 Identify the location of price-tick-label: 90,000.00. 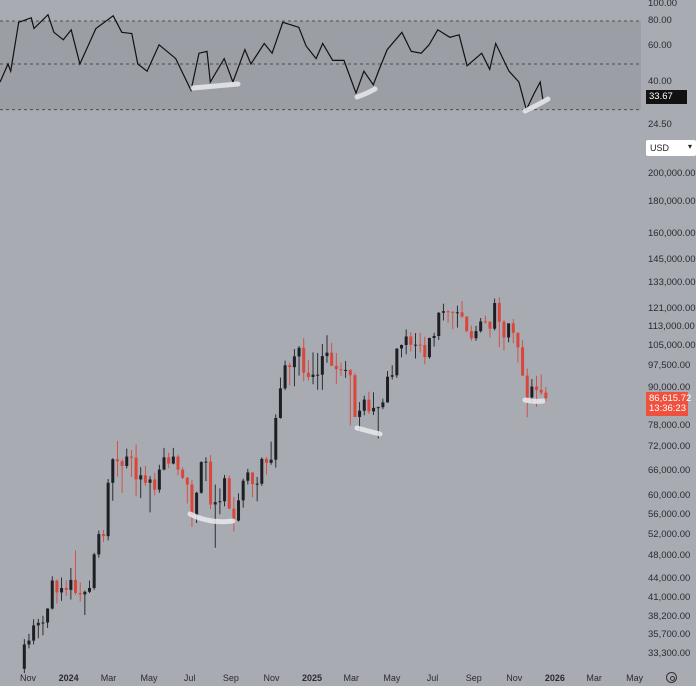
(669, 387).